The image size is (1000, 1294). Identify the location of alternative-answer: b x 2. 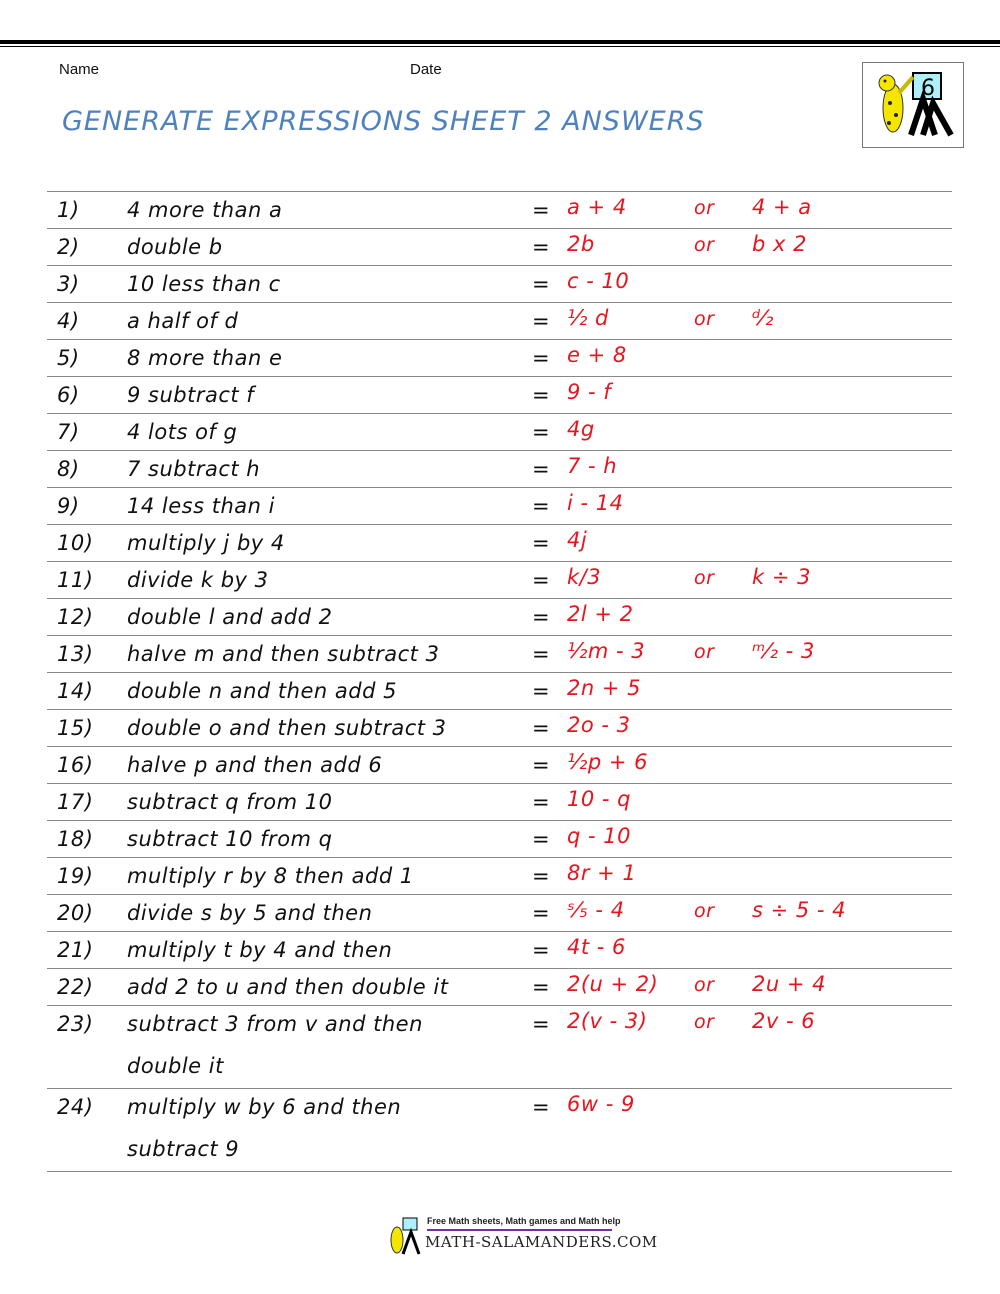
(779, 244).